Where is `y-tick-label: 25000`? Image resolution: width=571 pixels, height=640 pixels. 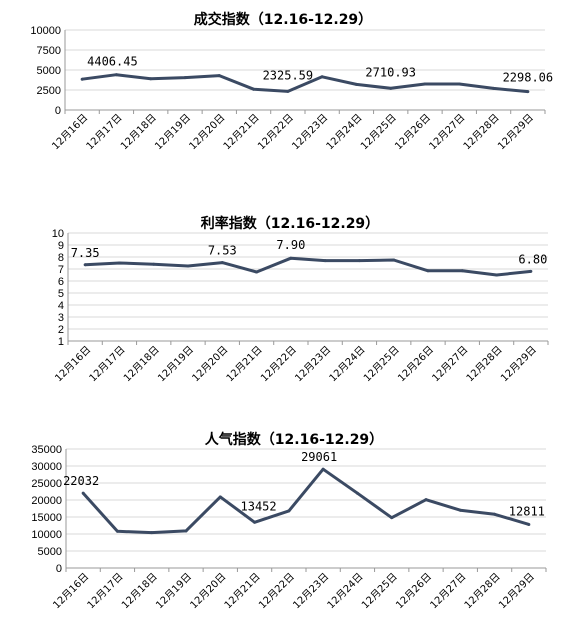 y-tick-label: 25000 is located at coordinates (46, 484).